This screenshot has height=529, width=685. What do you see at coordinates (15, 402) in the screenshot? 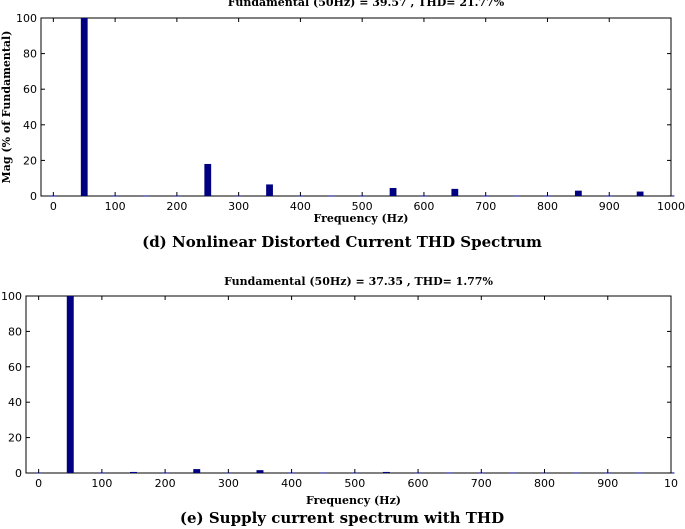
I see `chart-e-ytick-label: 40` at bounding box center [15, 402].